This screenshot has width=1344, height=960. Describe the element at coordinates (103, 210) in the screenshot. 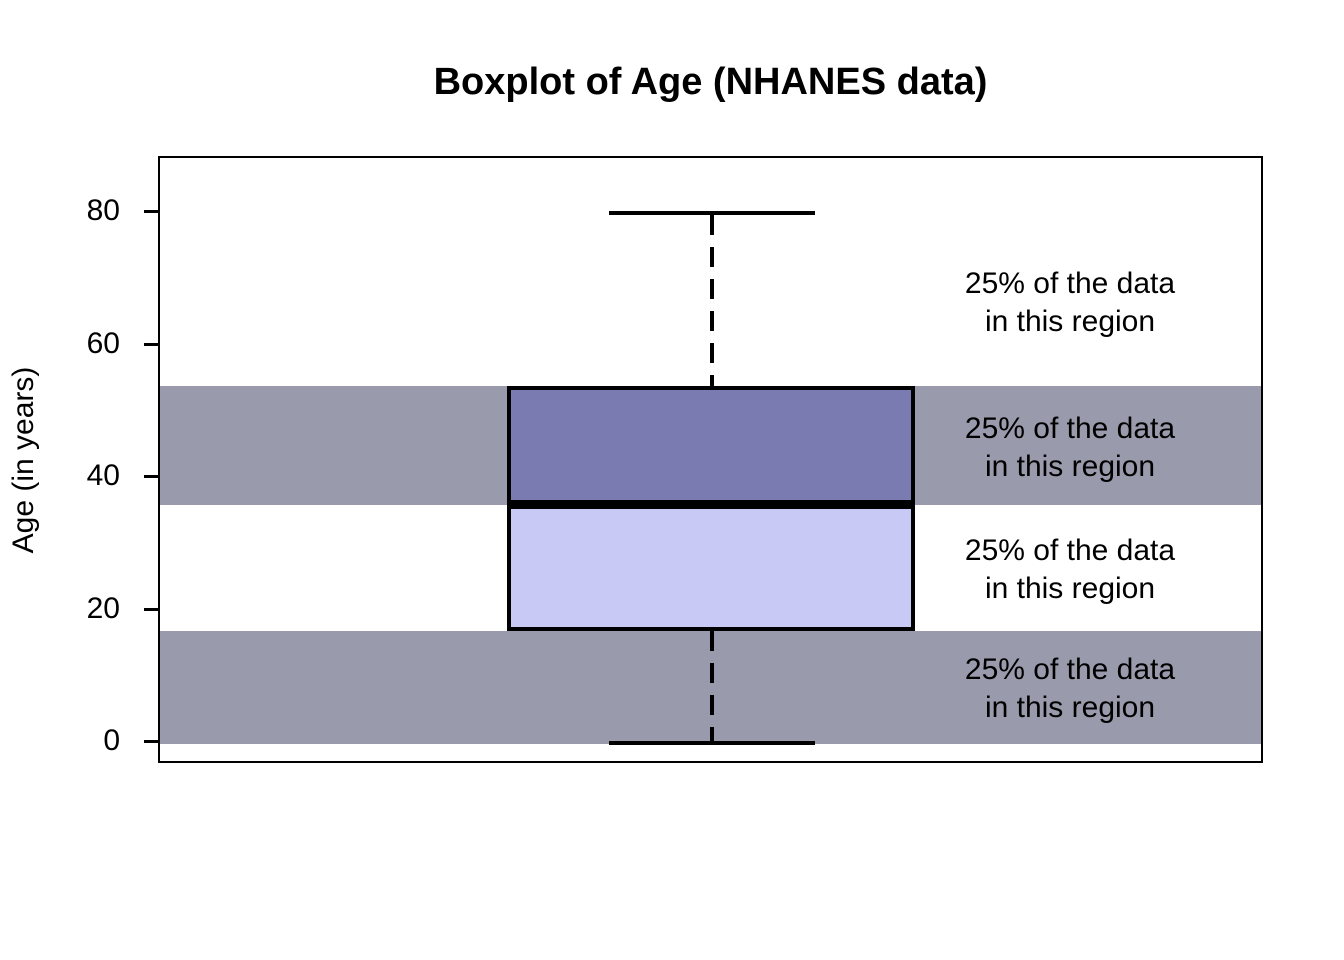

I see `y-tick-label-80: 80` at that location.